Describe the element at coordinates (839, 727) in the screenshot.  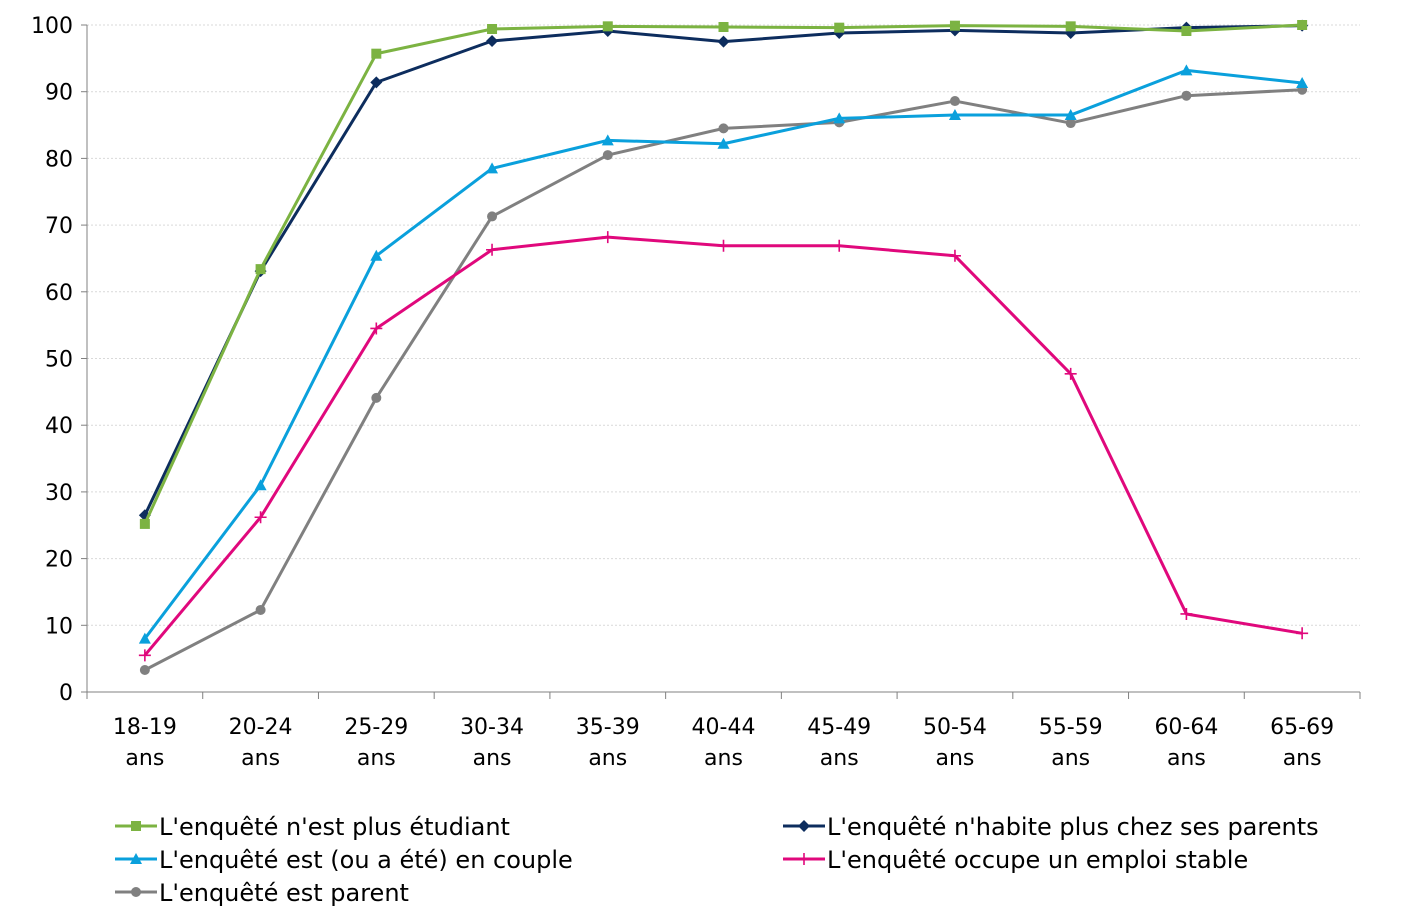
I see `x-tick-label: 45-49` at that location.